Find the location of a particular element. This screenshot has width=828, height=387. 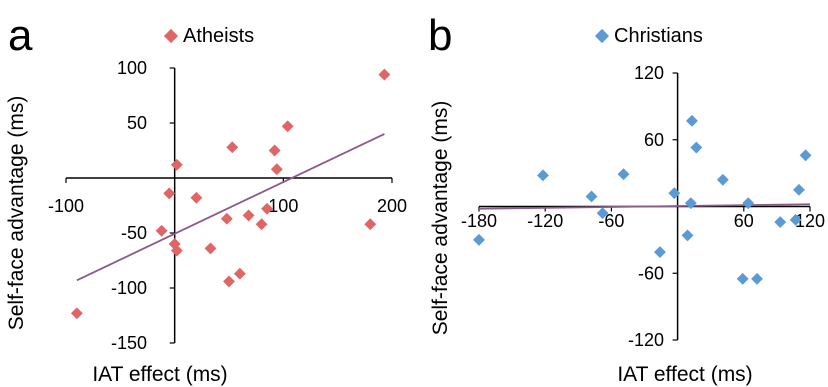

panel-a-x-axis-title: IAT effect (ms) is located at coordinates (159, 374).